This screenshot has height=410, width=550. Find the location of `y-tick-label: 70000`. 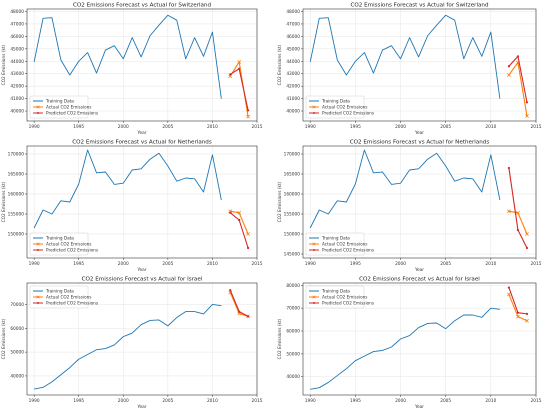

y-tick-label: 70000 is located at coordinates (17, 305).